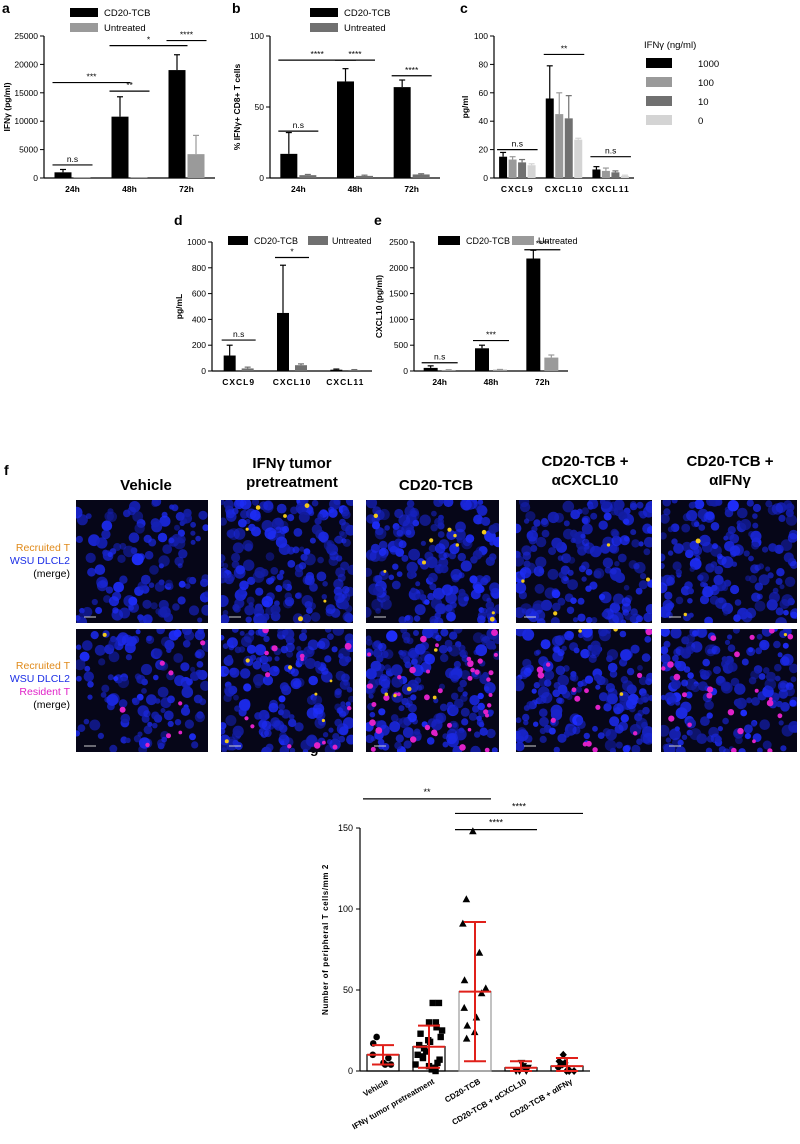 Image resolution: width=800 pixels, height=1144 pixels. Describe the element at coordinates (84, 27) in the screenshot. I see `legend-swatch` at that location.